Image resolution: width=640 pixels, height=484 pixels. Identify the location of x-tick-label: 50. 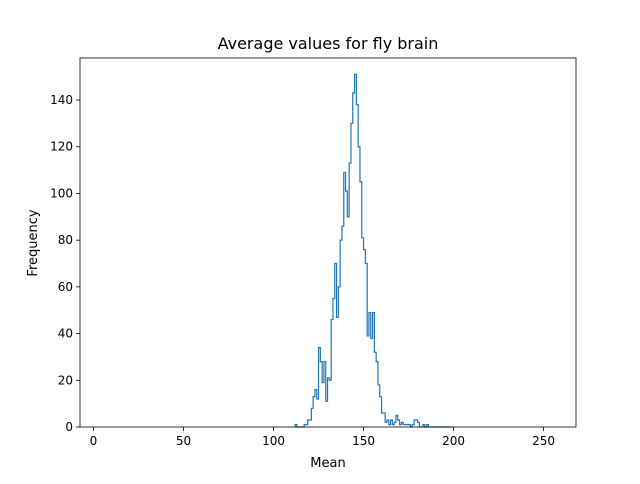
(183, 441).